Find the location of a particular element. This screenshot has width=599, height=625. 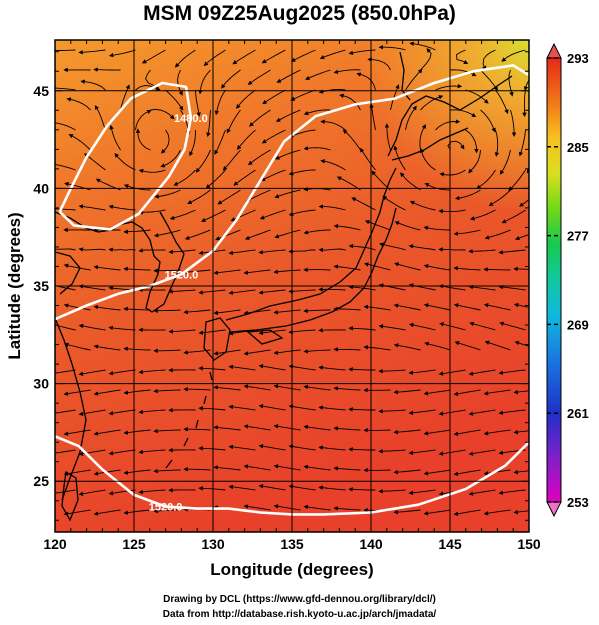

contour-line is located at coordinates (125, 156).